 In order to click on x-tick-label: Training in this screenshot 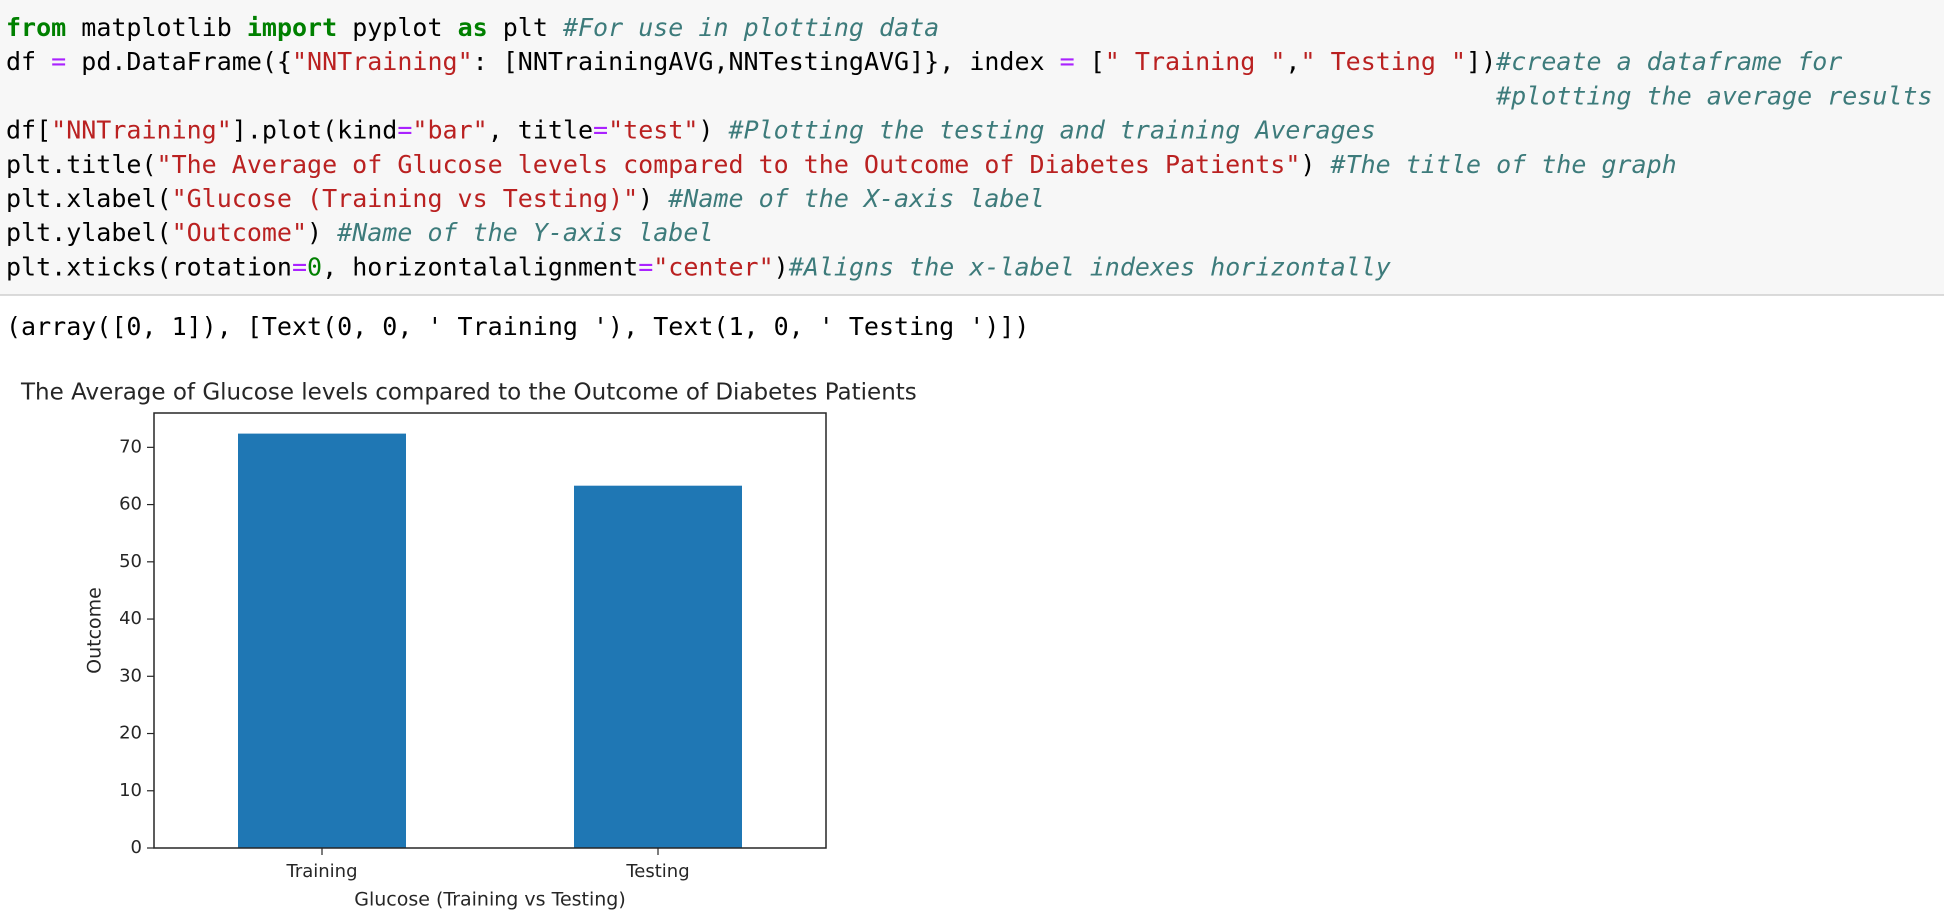, I will do `click(321, 871)`.